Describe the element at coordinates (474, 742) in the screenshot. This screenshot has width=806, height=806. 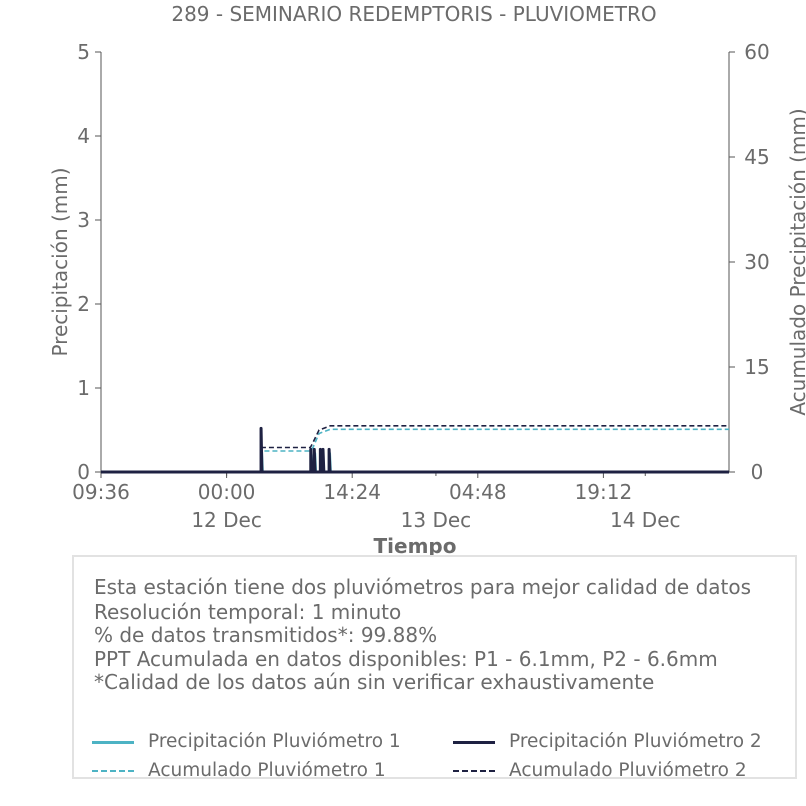
I see `legend-swatch-precip-p2` at that location.